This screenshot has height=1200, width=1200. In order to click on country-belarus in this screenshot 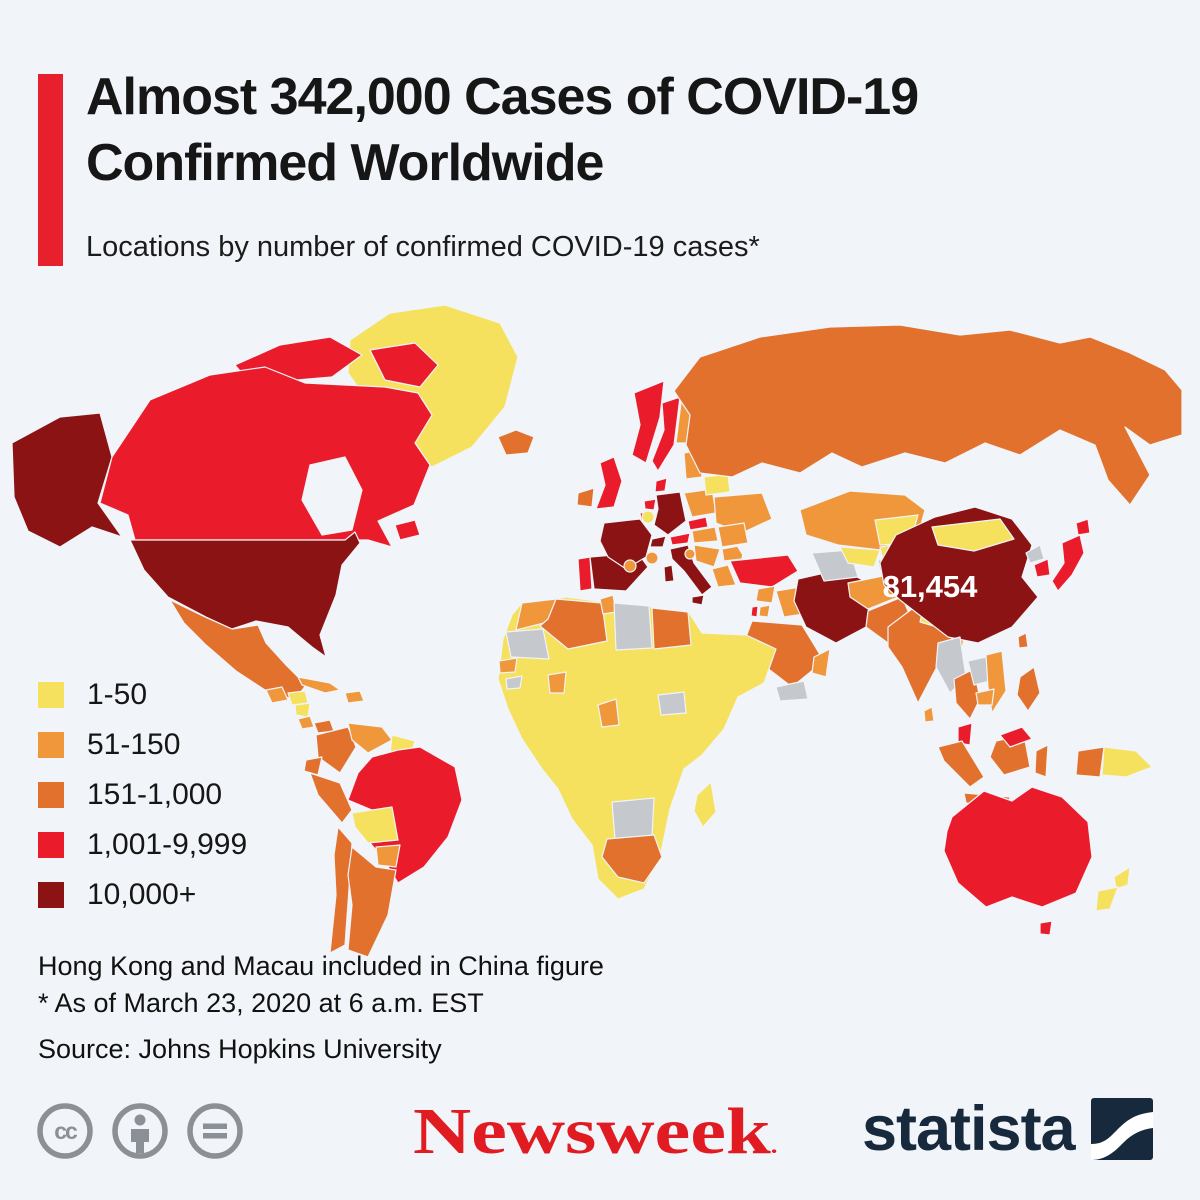, I will do `click(717, 484)`.